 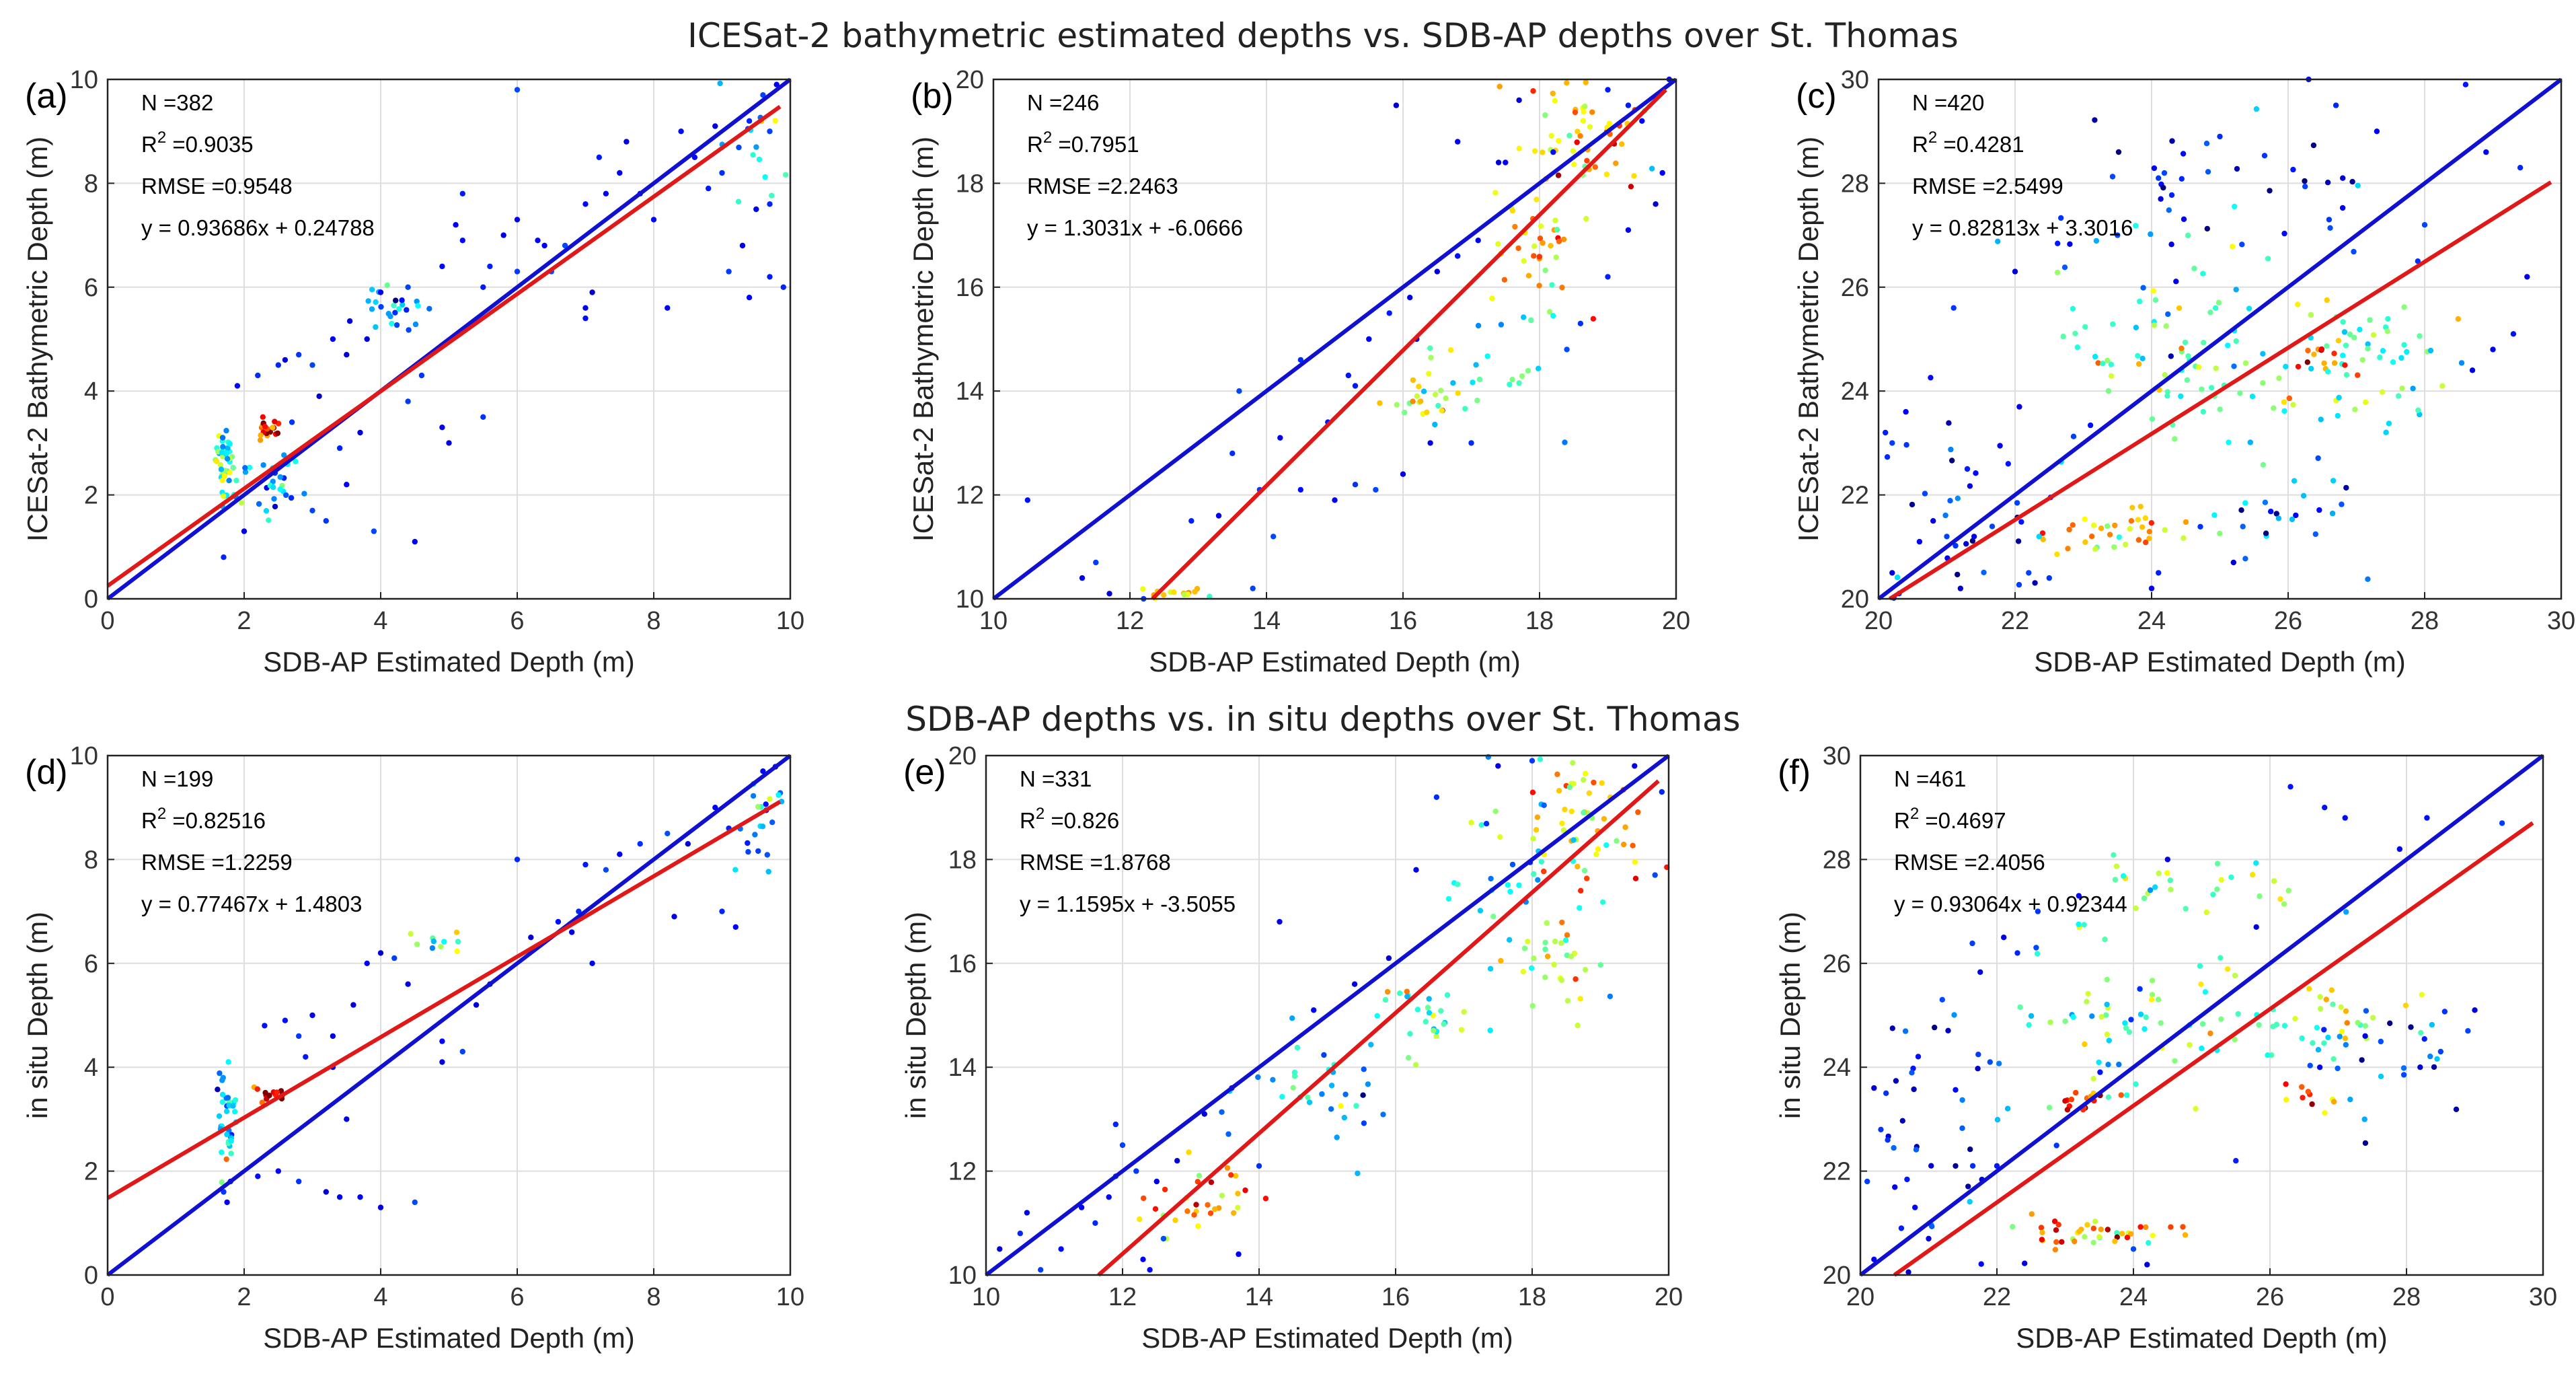 I want to click on stat-equation: y = 1.3031x + -6.0666, so click(x=1135, y=228).